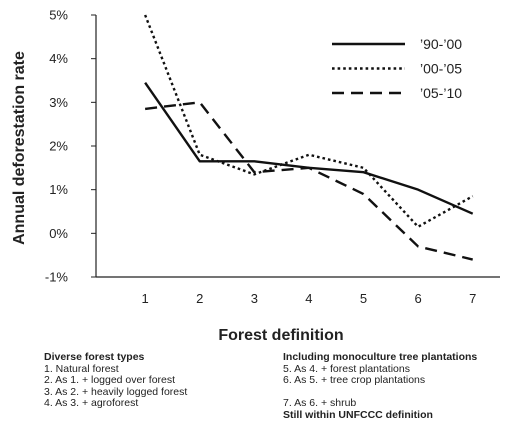 This screenshot has height=429, width=515. I want to click on notes-right-header: Including monoculture tree plantations, so click(380, 358).